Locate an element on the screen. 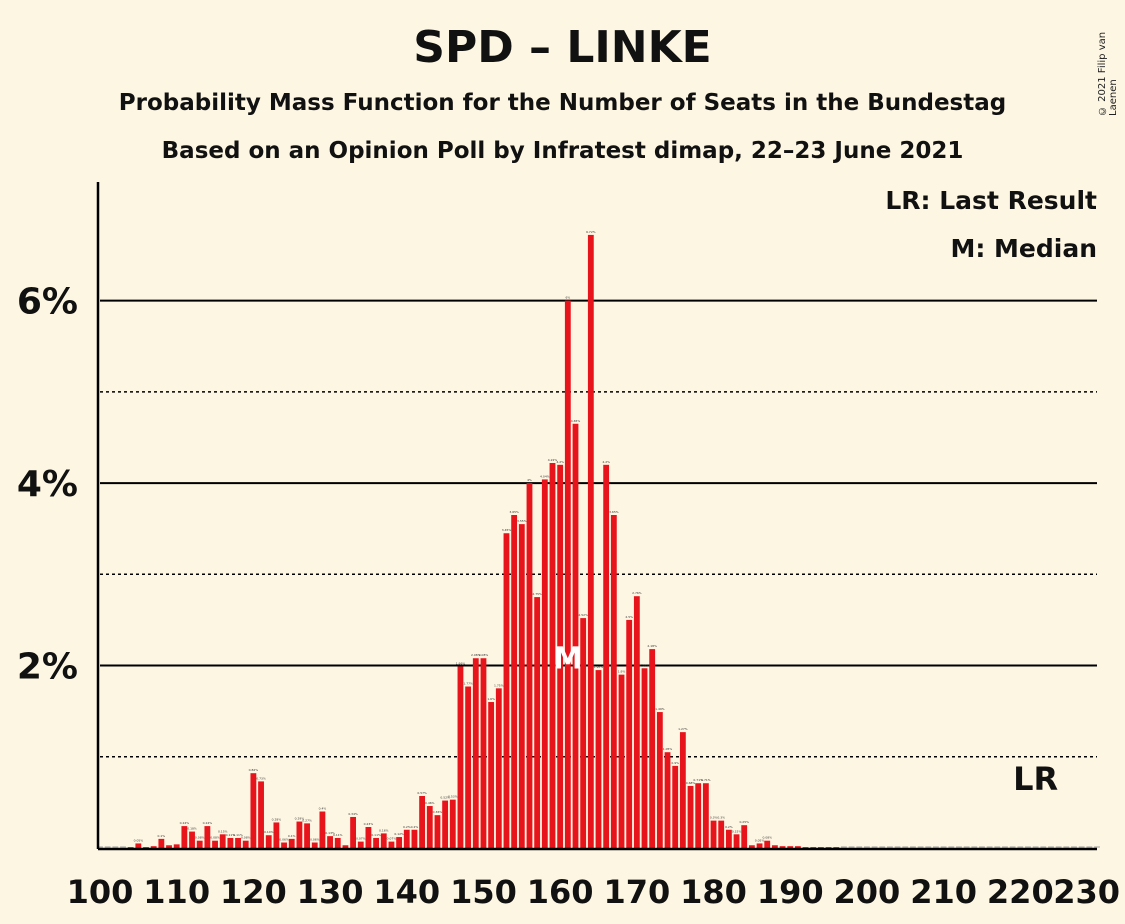 Image resolution: width=1125 pixels, height=924 pixels. bar-value-label: 4.04% is located at coordinates (545, 476).